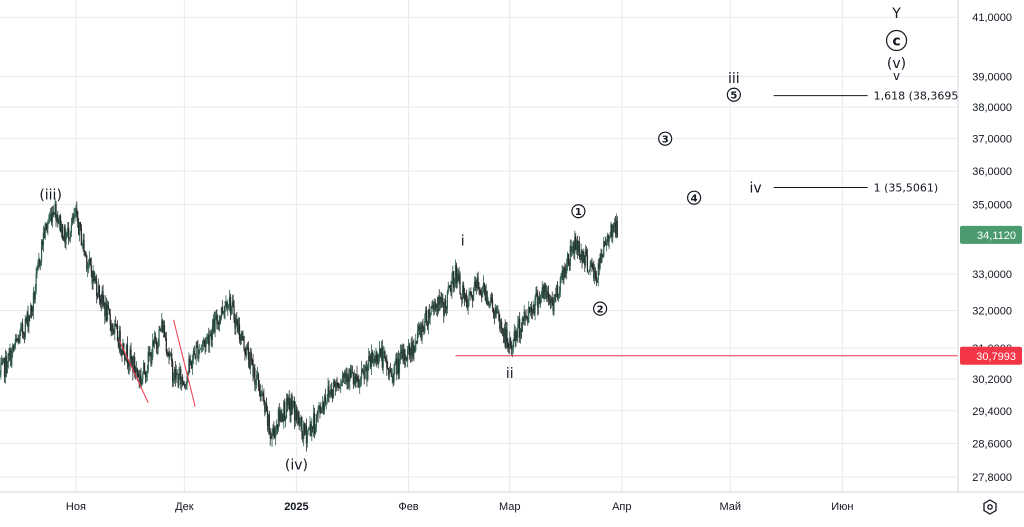 The image size is (1024, 527). I want to click on gear-icon, so click(990, 507).